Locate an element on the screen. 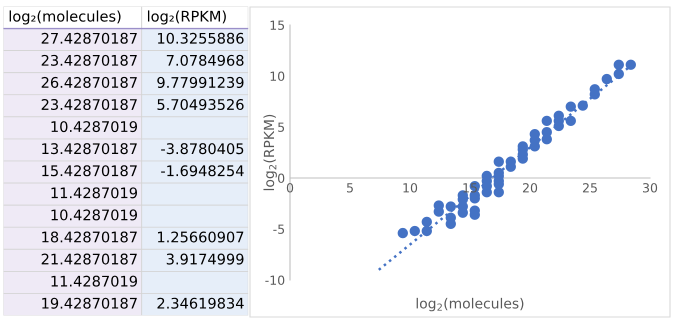 This screenshot has width=680, height=322. y-tick-label: -5 is located at coordinates (278, 229).